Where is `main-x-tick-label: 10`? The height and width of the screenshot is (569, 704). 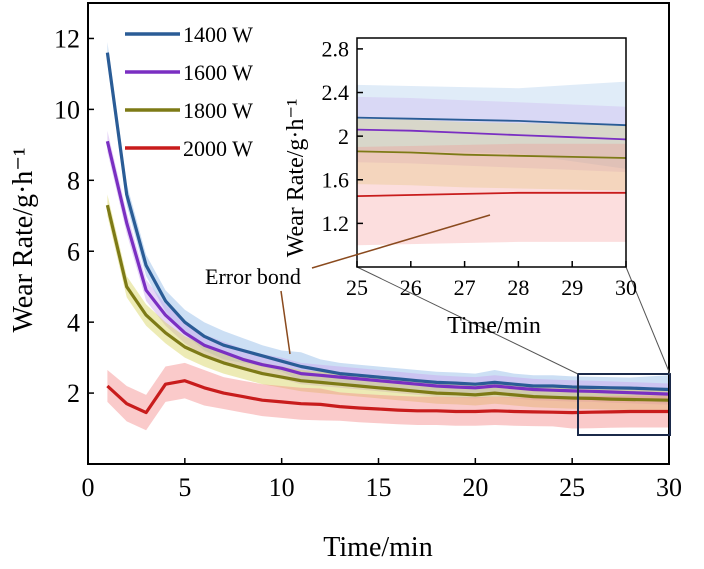
main-x-tick-label: 10 is located at coordinates (282, 487).